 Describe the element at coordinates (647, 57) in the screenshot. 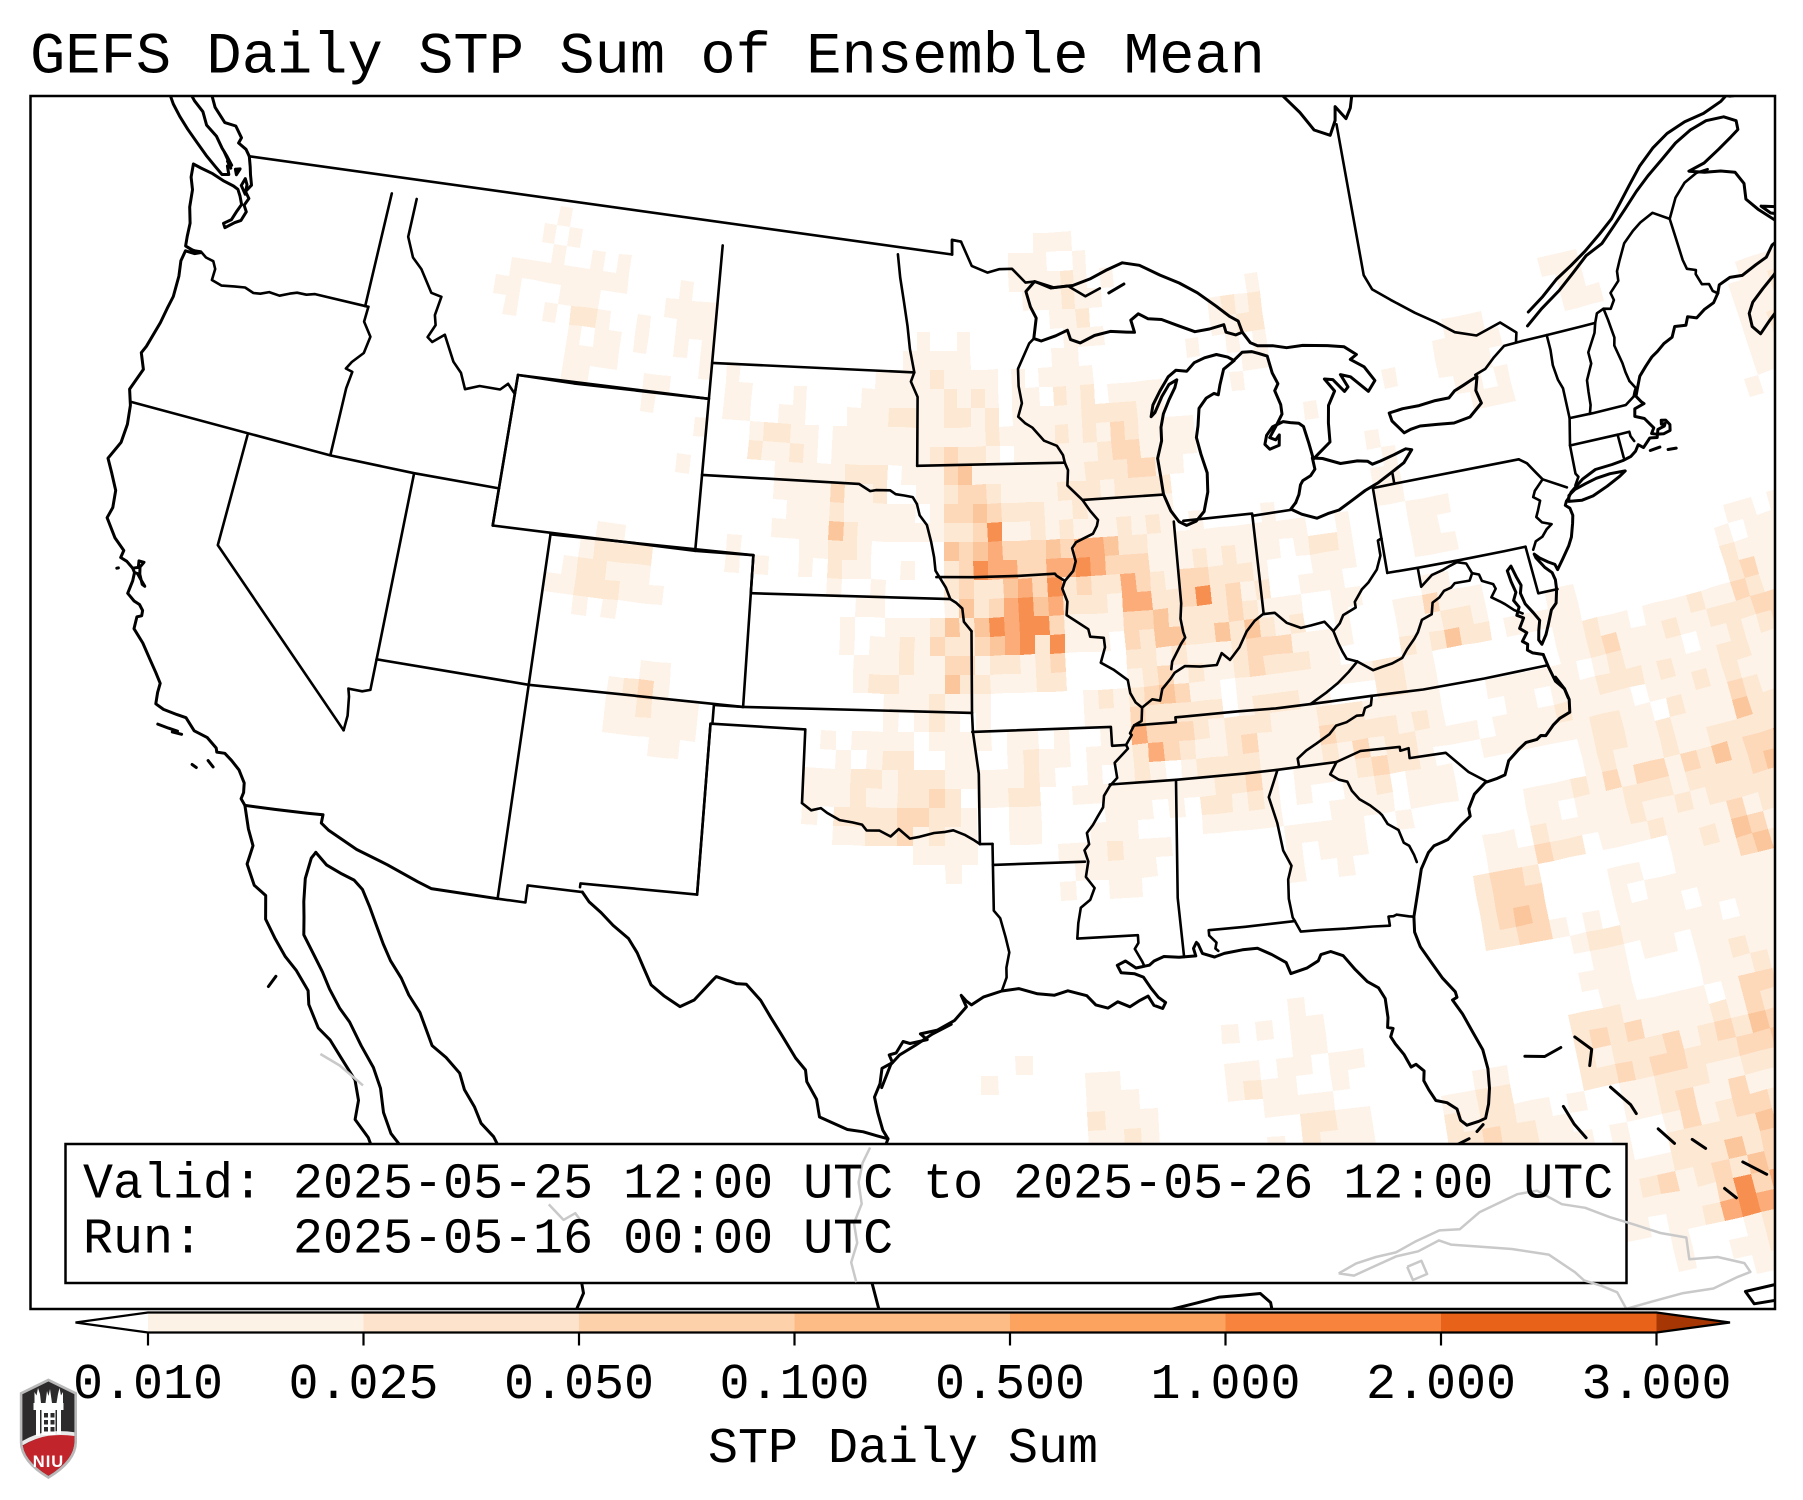

I see `svg-text:GEFS Daily STP Sum of Ensemble: GEFS Daily STP Sum of Ensemble Mean` at that location.